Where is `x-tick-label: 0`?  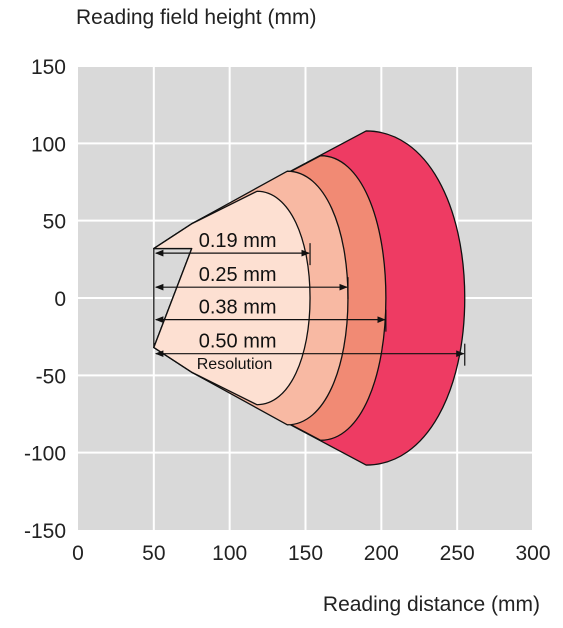 x-tick-label: 0 is located at coordinates (78, 553).